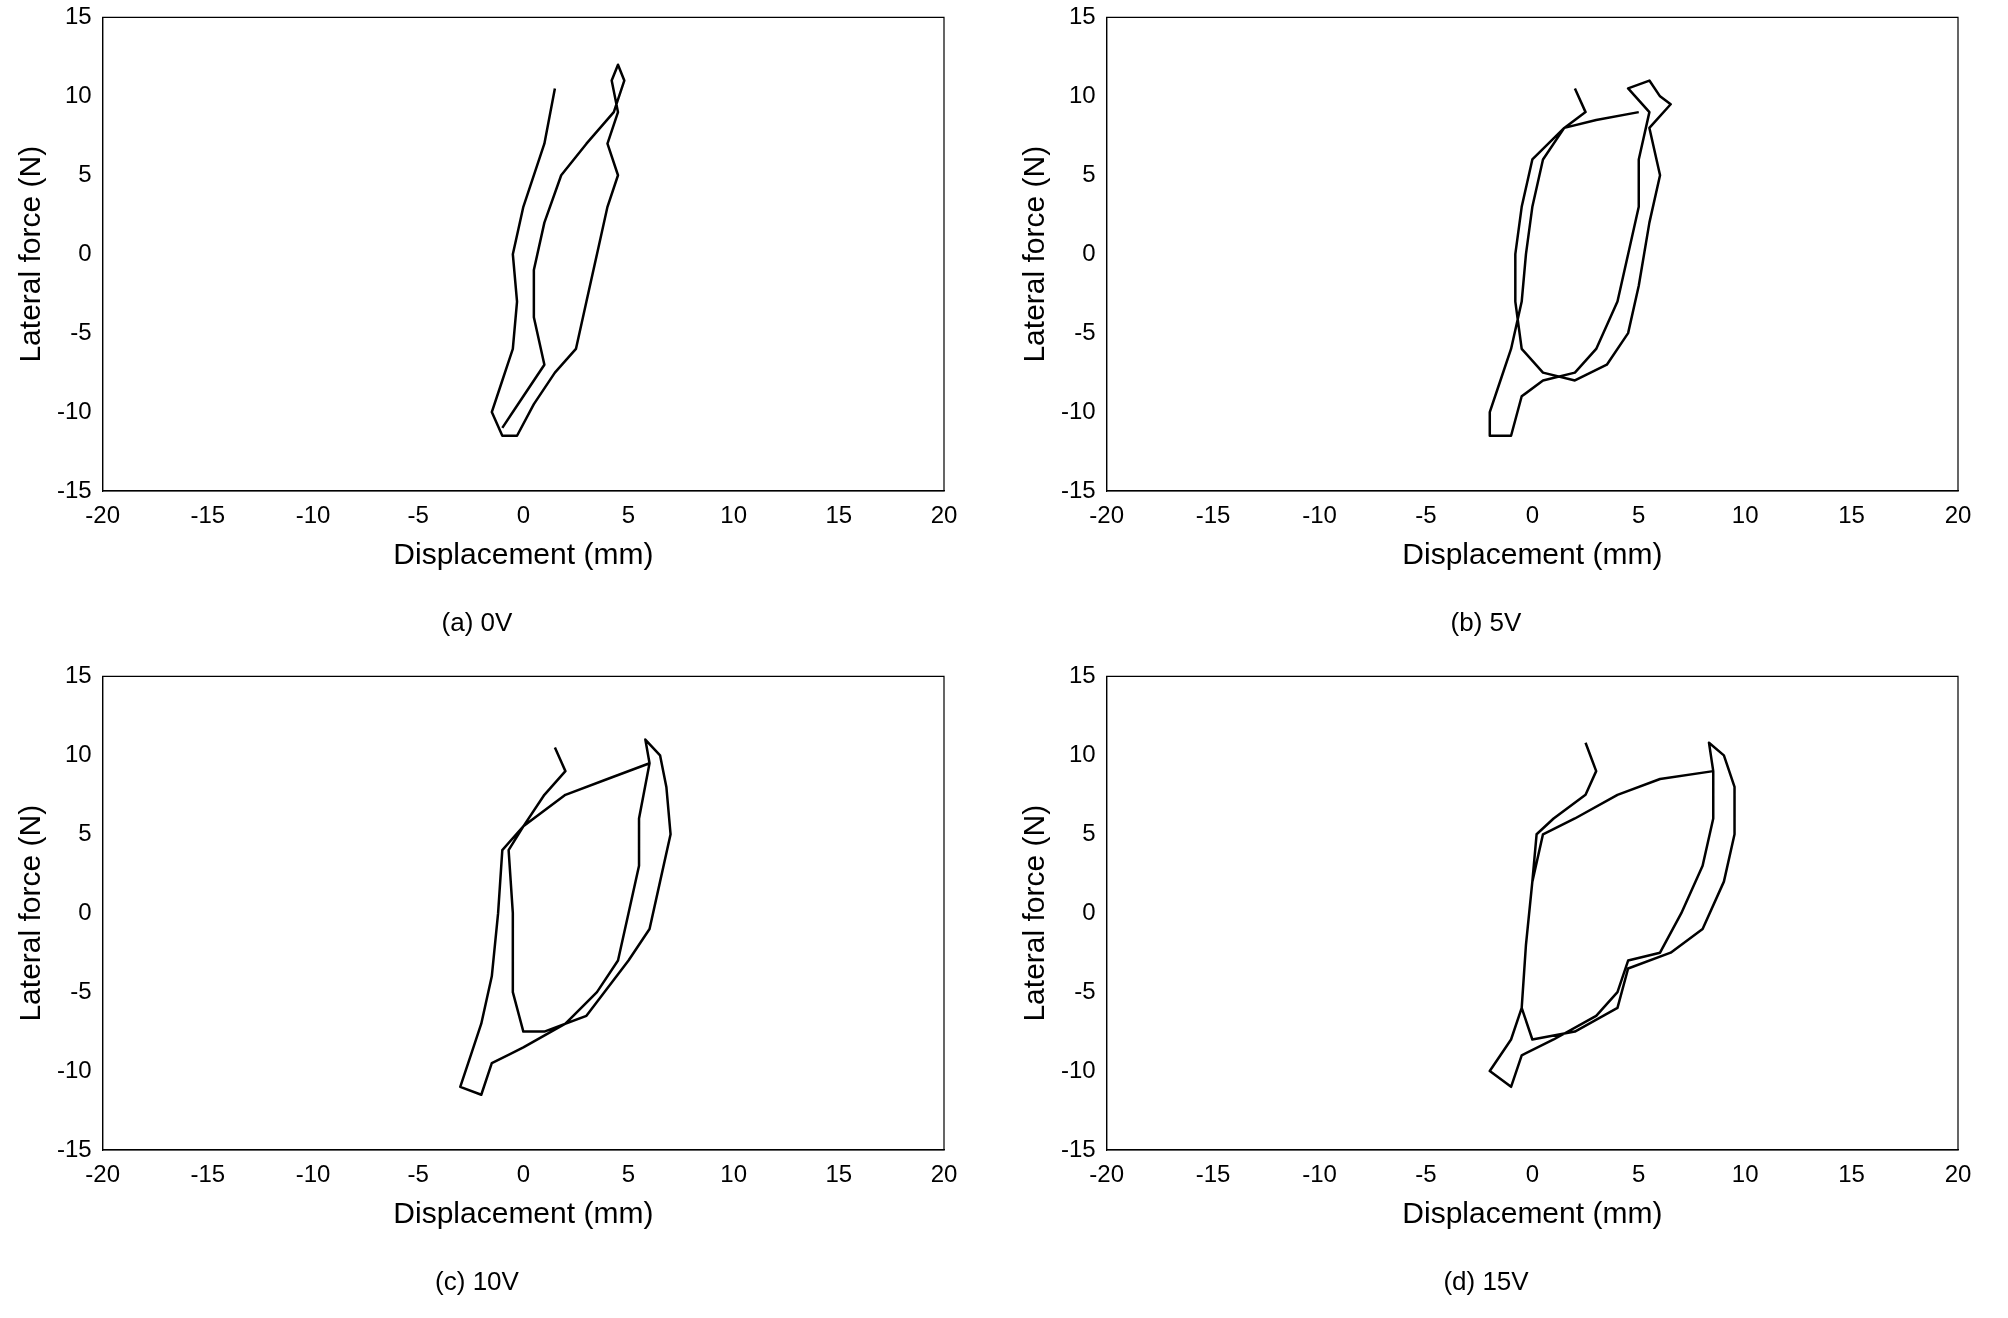 This screenshot has height=1318, width=2008. What do you see at coordinates (1486, 1280) in the screenshot?
I see `text: (d) 15V` at bounding box center [1486, 1280].